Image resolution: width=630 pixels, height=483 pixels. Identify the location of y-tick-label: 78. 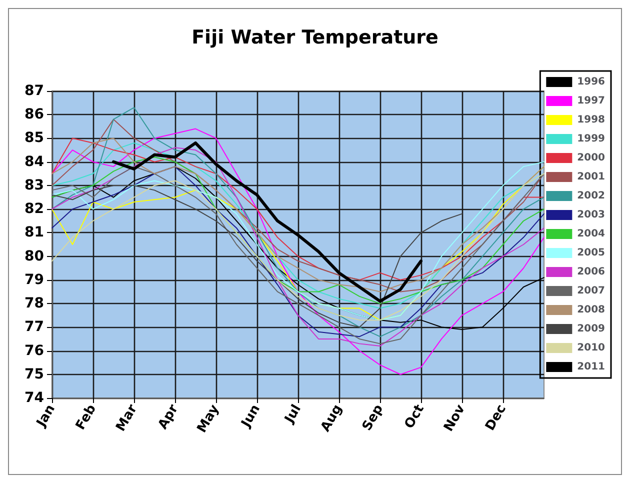
(34, 304).